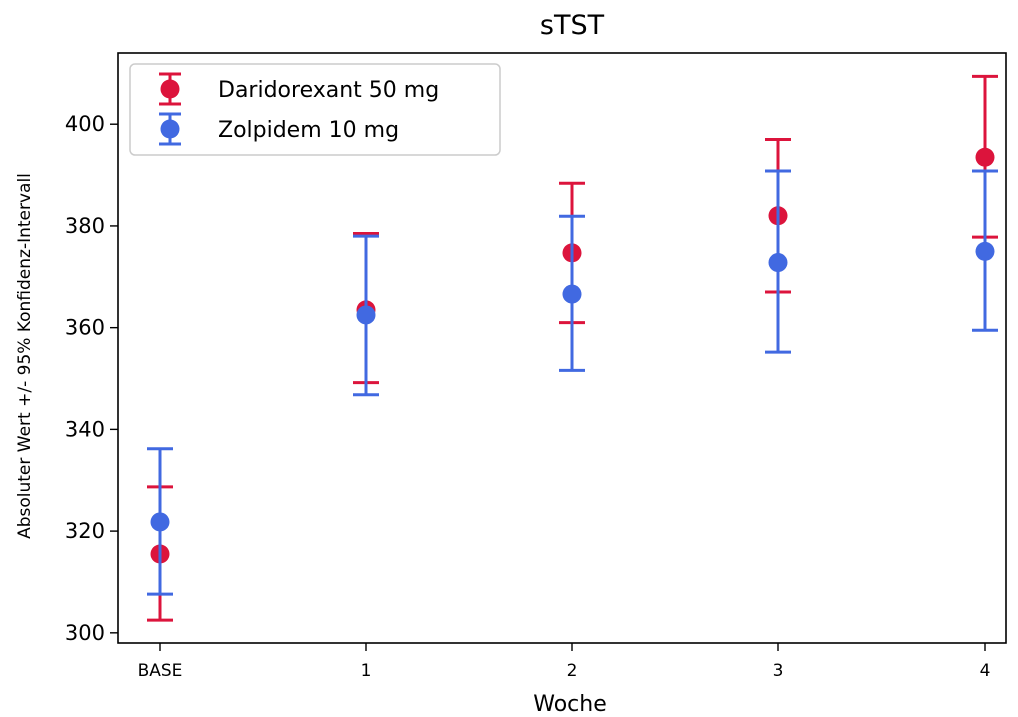 The height and width of the screenshot is (717, 1018). What do you see at coordinates (328, 90) in the screenshot?
I see `legend-label: Daridorexant 50 mg` at bounding box center [328, 90].